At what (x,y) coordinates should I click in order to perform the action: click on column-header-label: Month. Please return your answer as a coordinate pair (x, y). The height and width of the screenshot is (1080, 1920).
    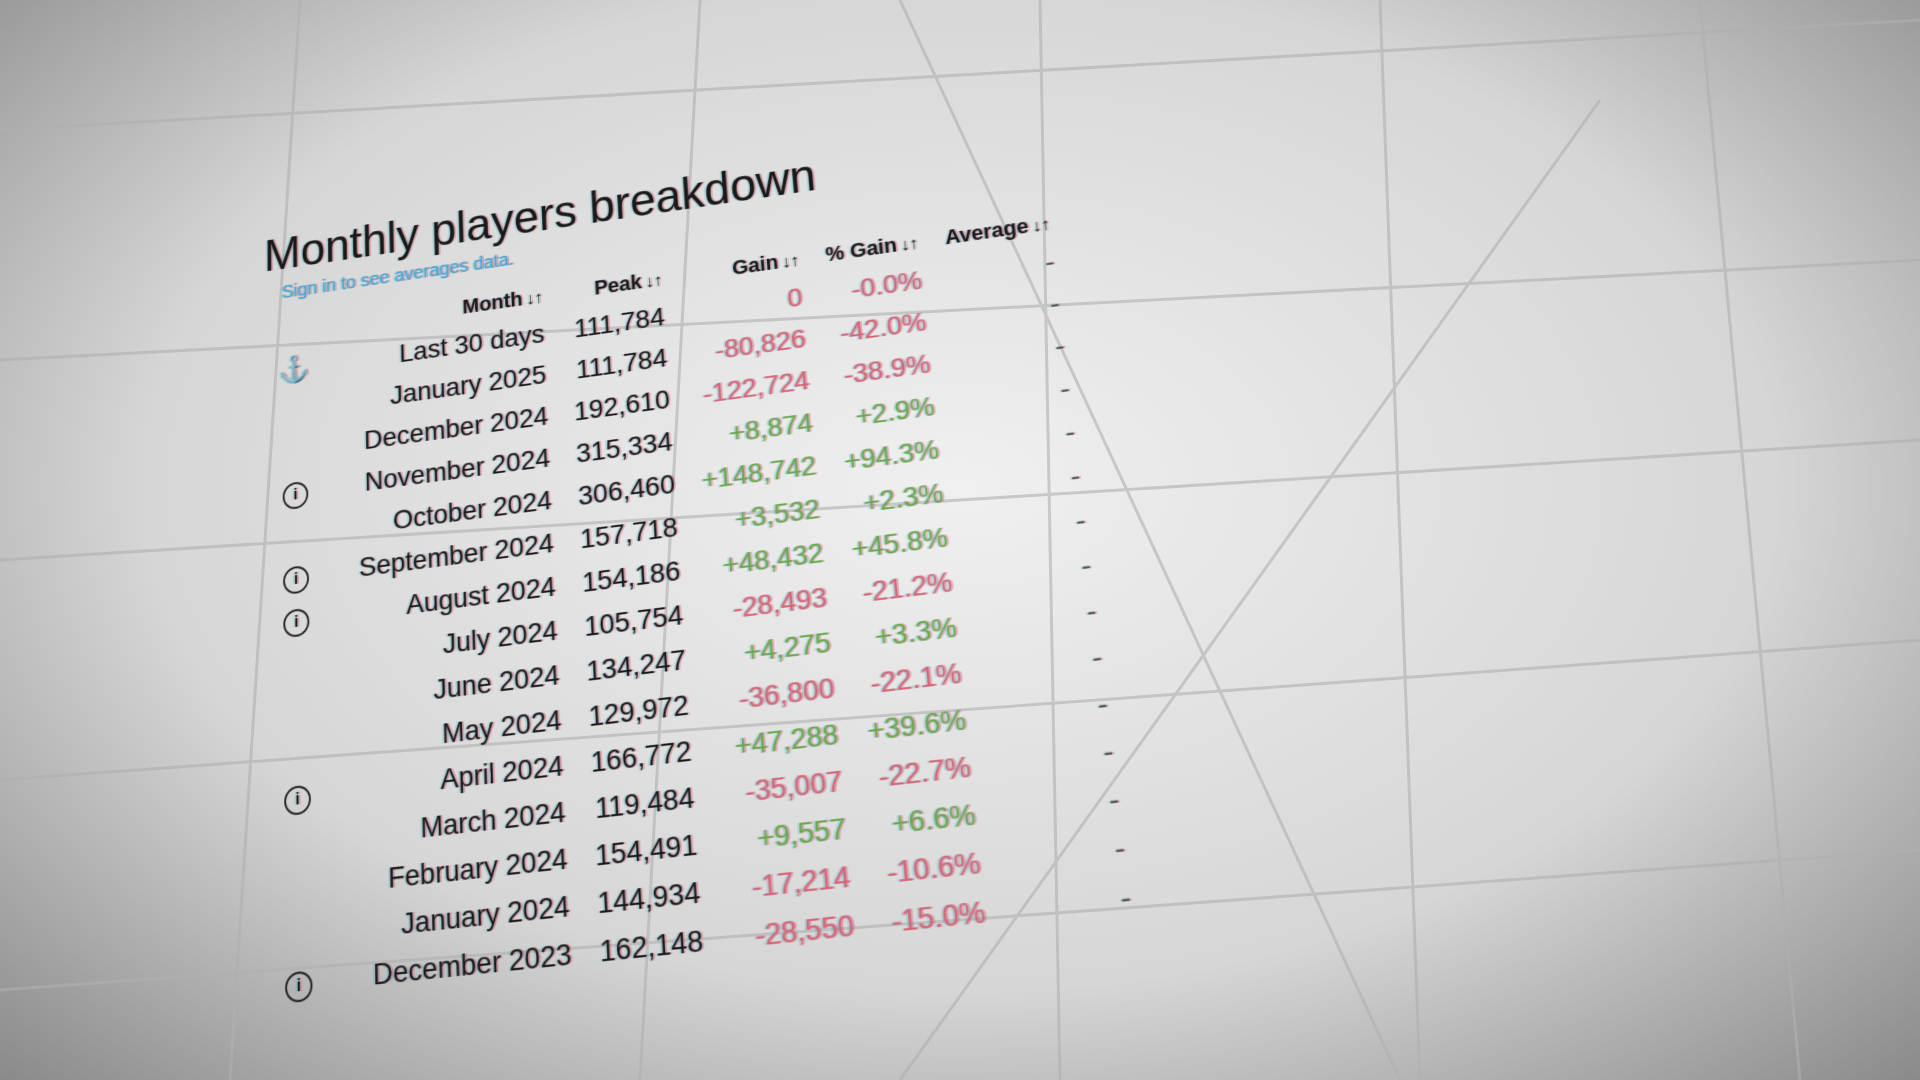
    Looking at the image, I should click on (493, 302).